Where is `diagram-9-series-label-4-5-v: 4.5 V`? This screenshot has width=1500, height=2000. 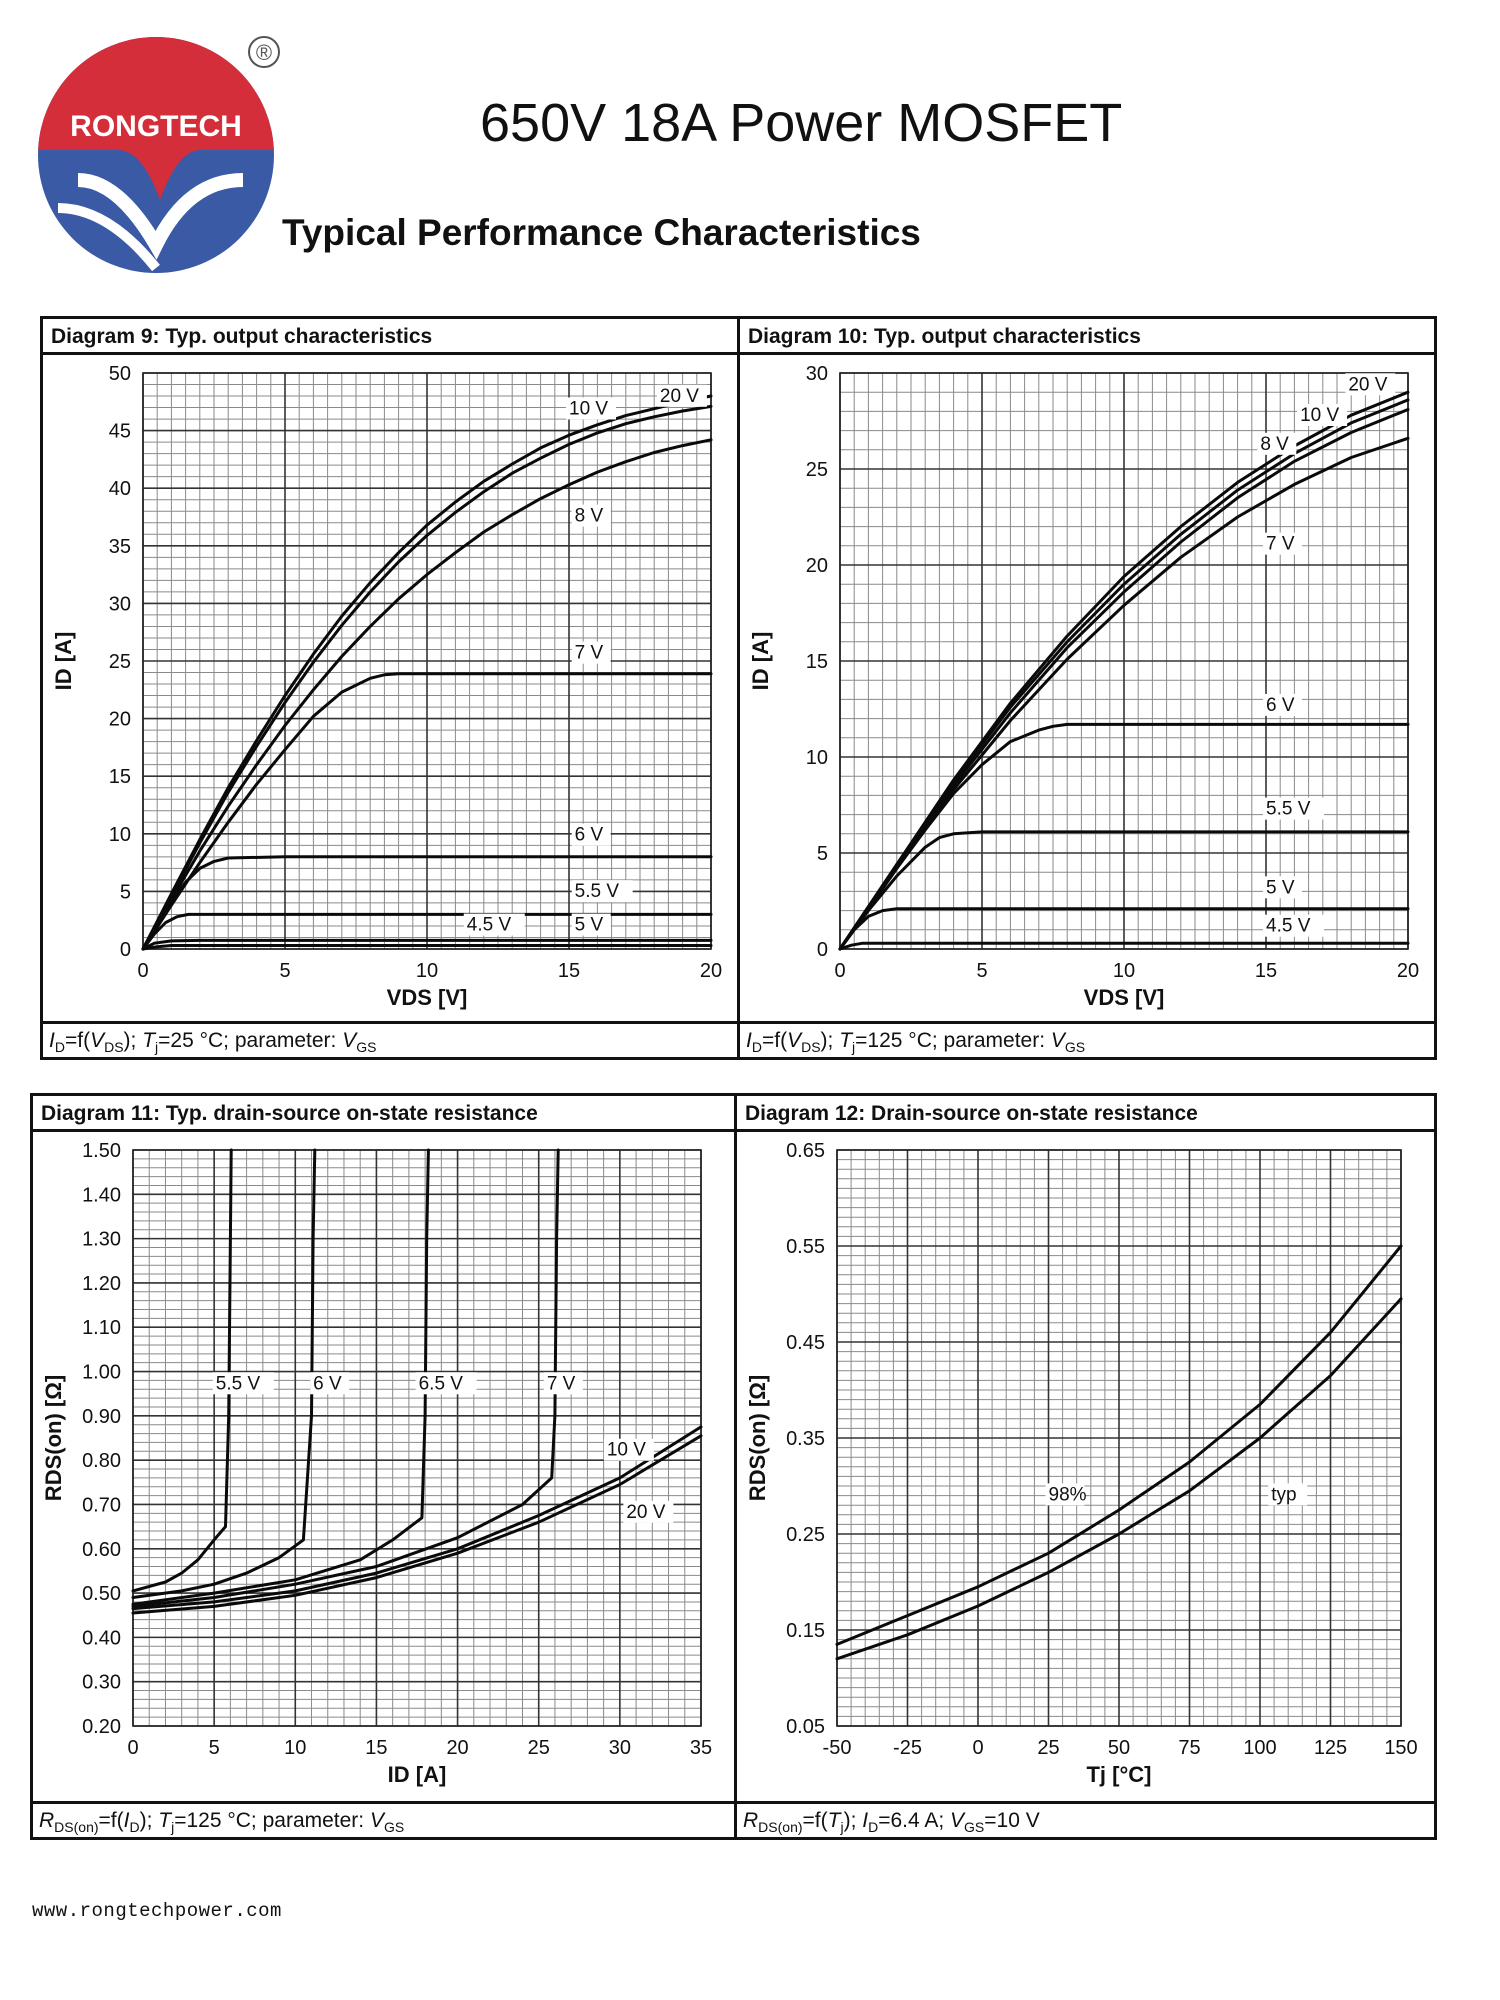
diagram-9-series-label-4-5-v: 4.5 V is located at coordinates (489, 925).